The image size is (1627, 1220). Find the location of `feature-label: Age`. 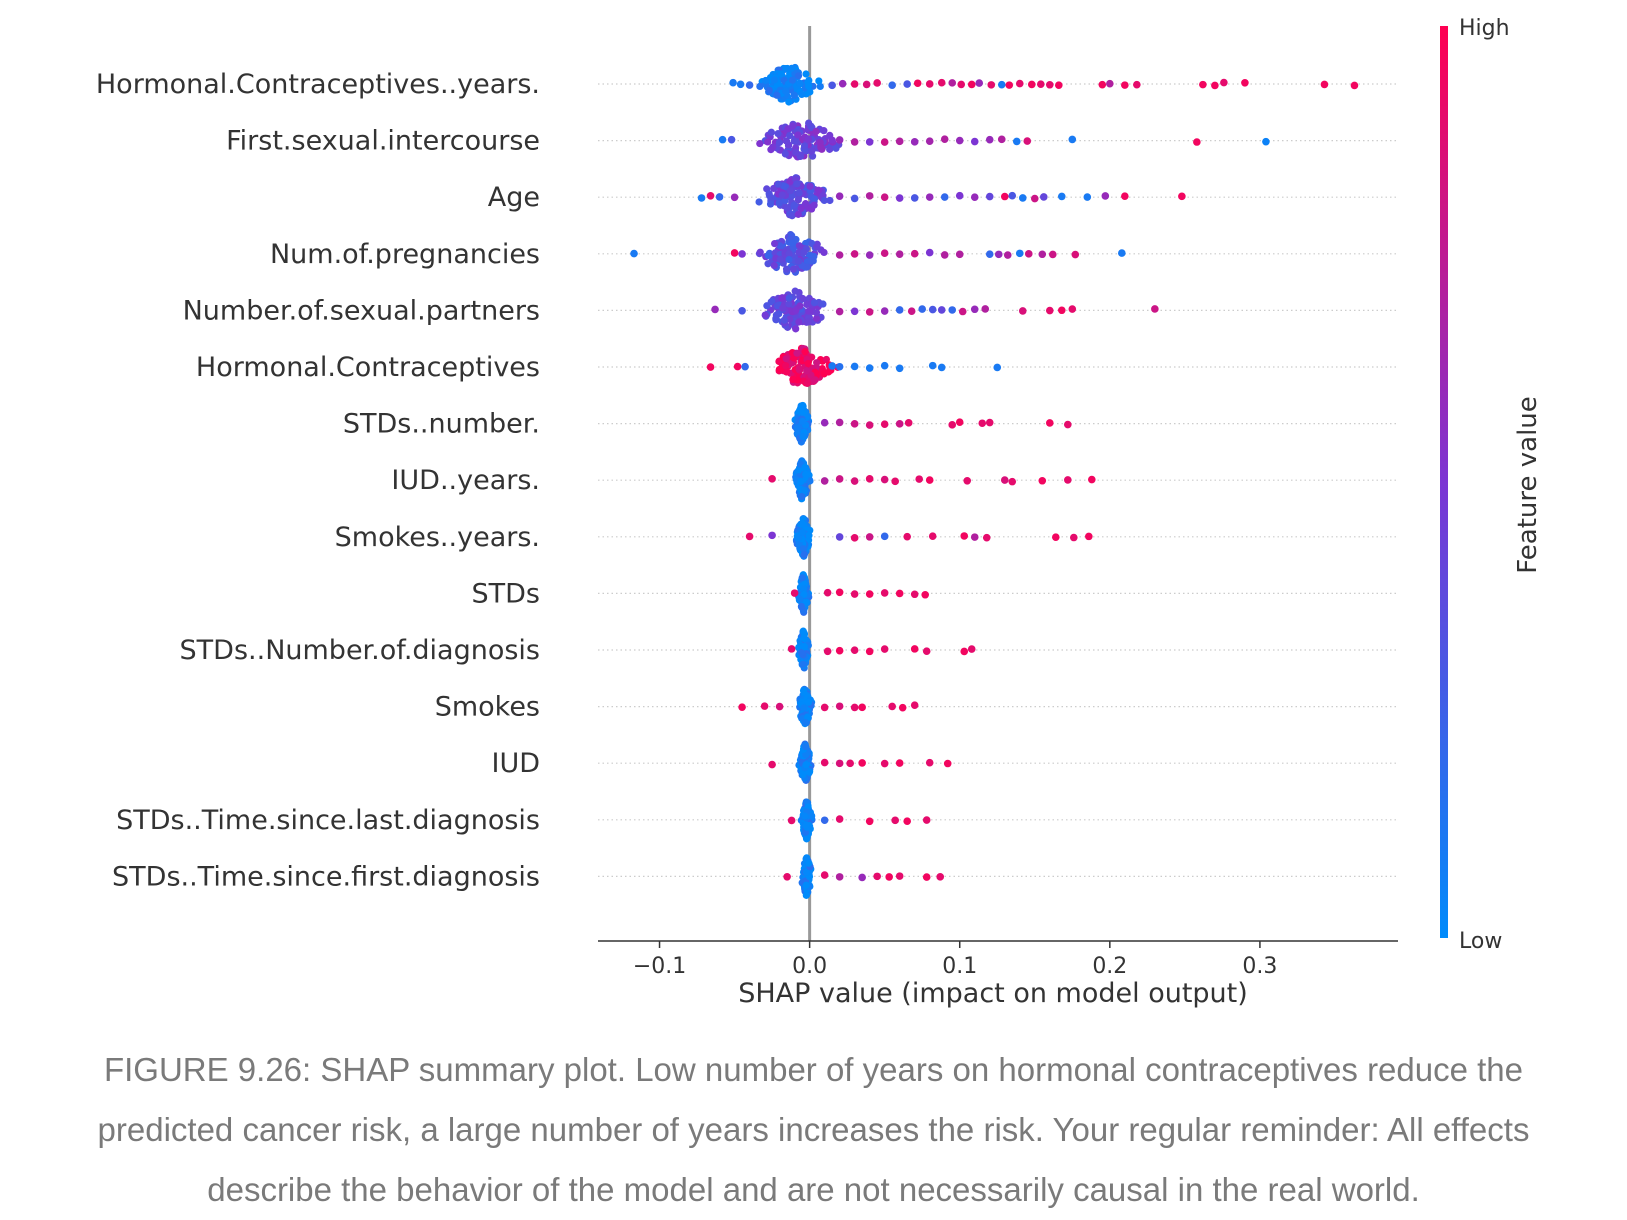

feature-label: Age is located at coordinates (514, 197).